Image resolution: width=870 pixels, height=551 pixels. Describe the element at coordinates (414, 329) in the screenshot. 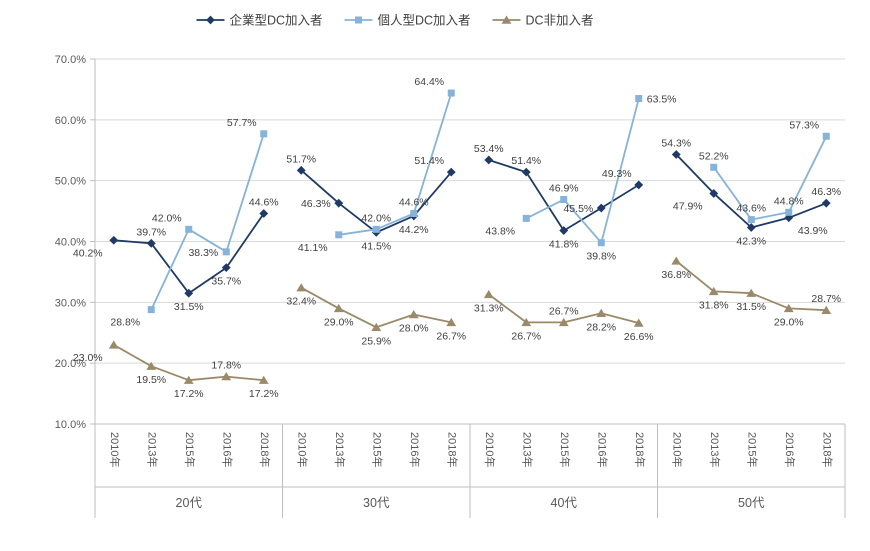

I see `data-label: 28.0%` at that location.